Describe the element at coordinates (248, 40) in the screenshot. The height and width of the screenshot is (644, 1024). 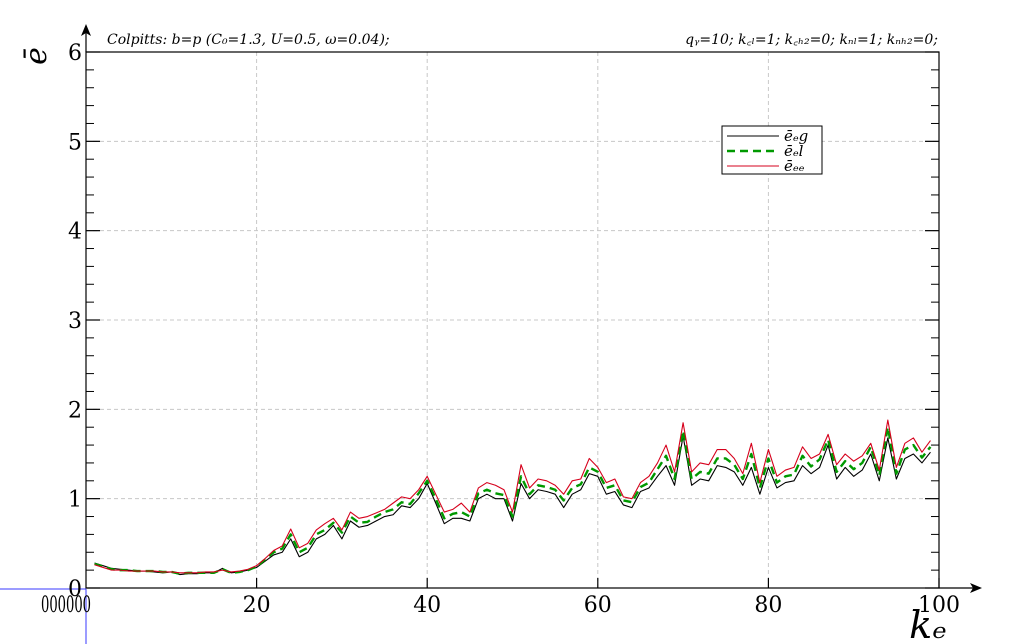
I see `chart-header-left: Colpitts: b=p (C₀=1.3, U=0.5, ω=0.04);` at that location.